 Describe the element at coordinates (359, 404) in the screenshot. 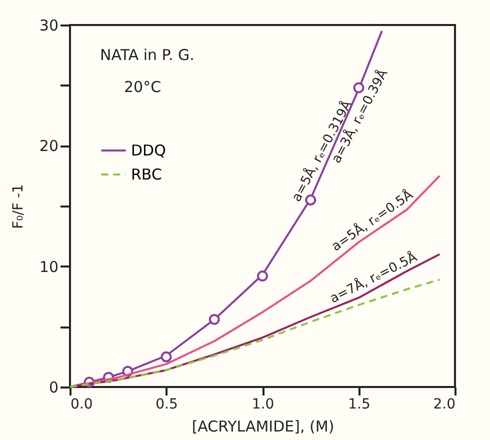

I see `x-tick-label: 1.5` at that location.